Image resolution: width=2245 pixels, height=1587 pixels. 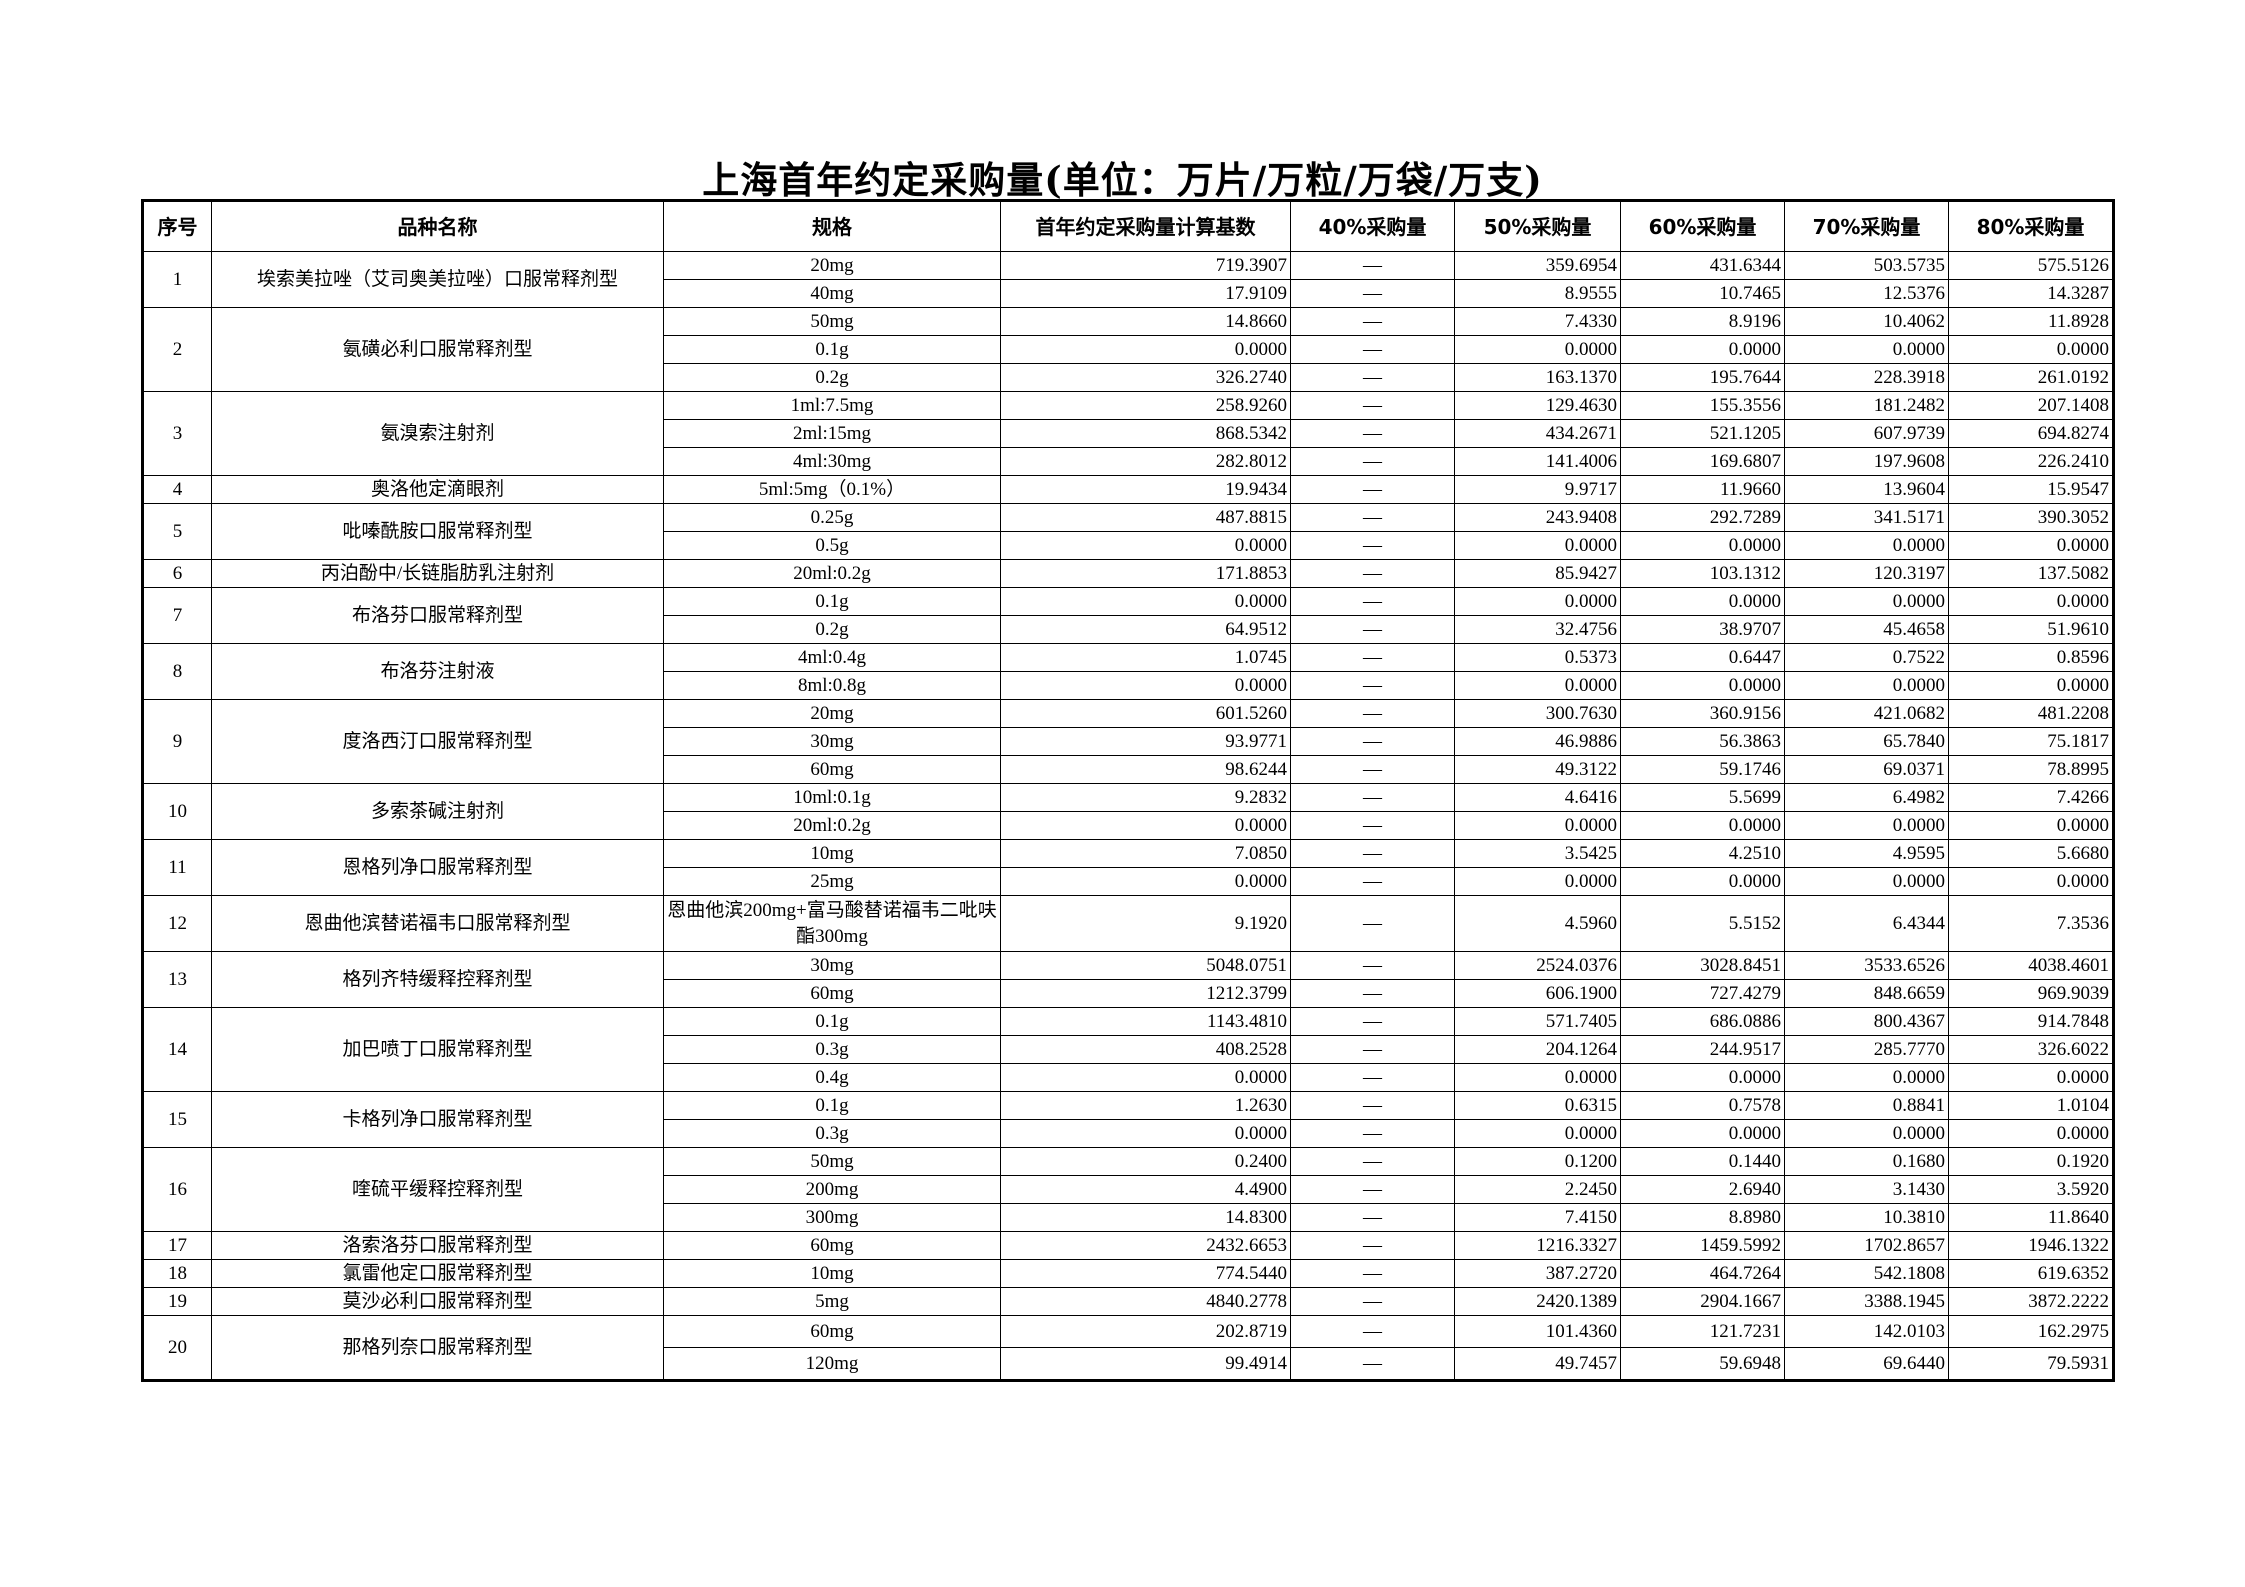 What do you see at coordinates (177, 1049) in the screenshot?
I see `row-number: 14` at bounding box center [177, 1049].